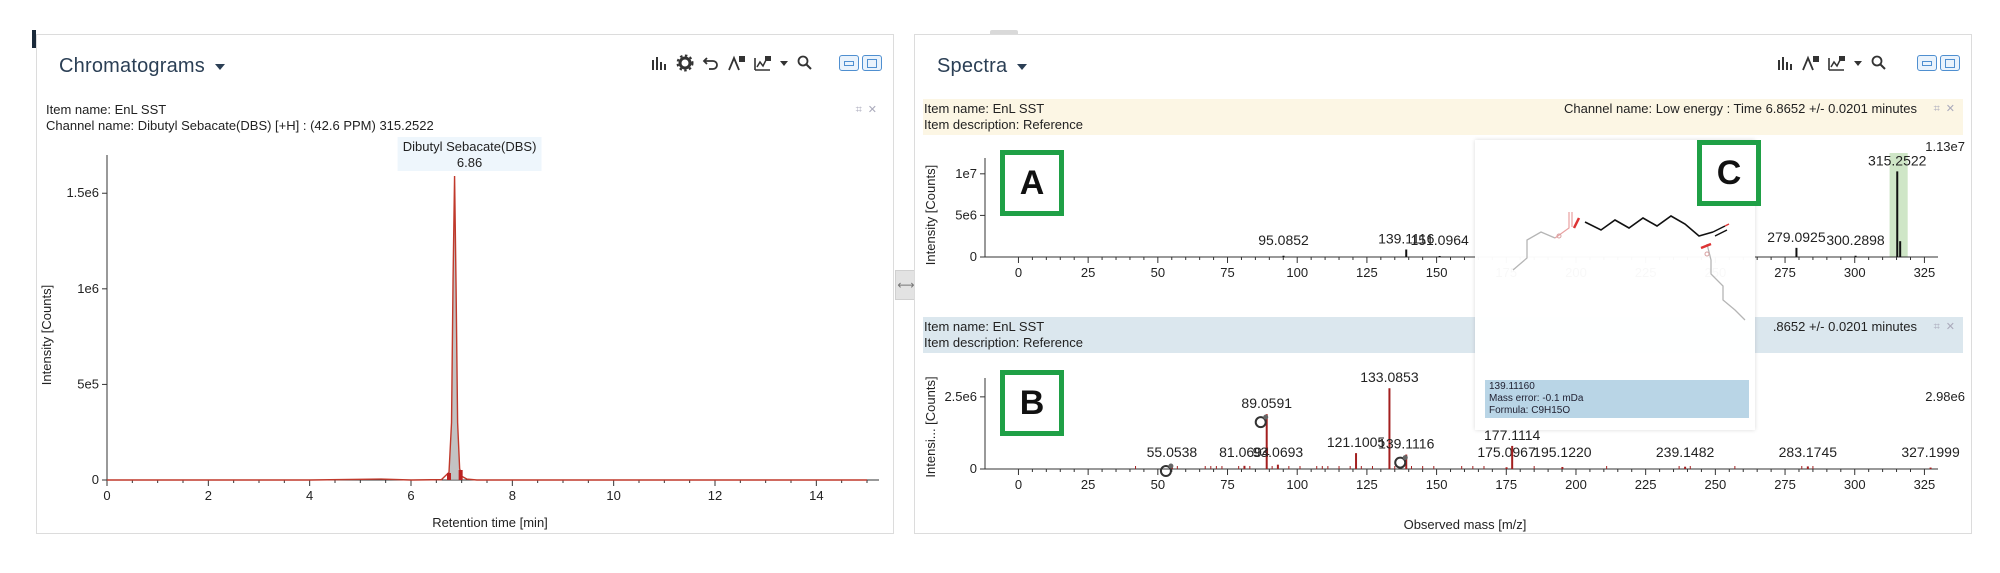 This screenshot has width=2000, height=573. I want to click on item-name-label: Item name: EnL SST, so click(106, 109).